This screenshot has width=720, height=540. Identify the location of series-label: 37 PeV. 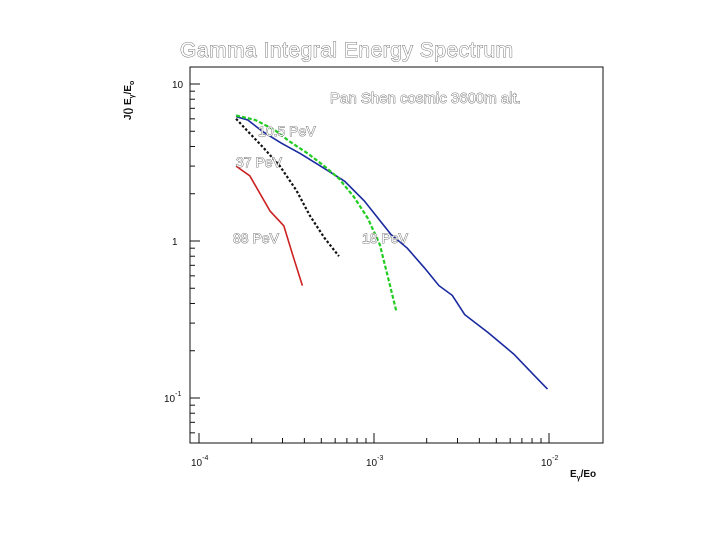
(259, 162).